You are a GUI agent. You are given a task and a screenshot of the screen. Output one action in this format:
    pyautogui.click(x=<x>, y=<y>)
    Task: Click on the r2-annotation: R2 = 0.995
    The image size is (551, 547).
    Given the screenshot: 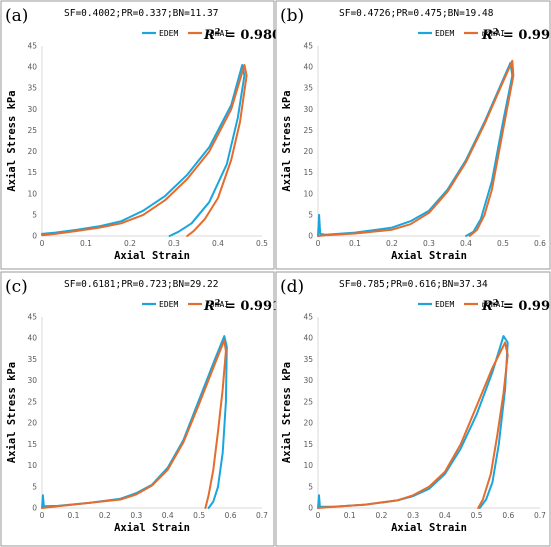 What is the action you would take?
    pyautogui.click(x=516, y=34)
    